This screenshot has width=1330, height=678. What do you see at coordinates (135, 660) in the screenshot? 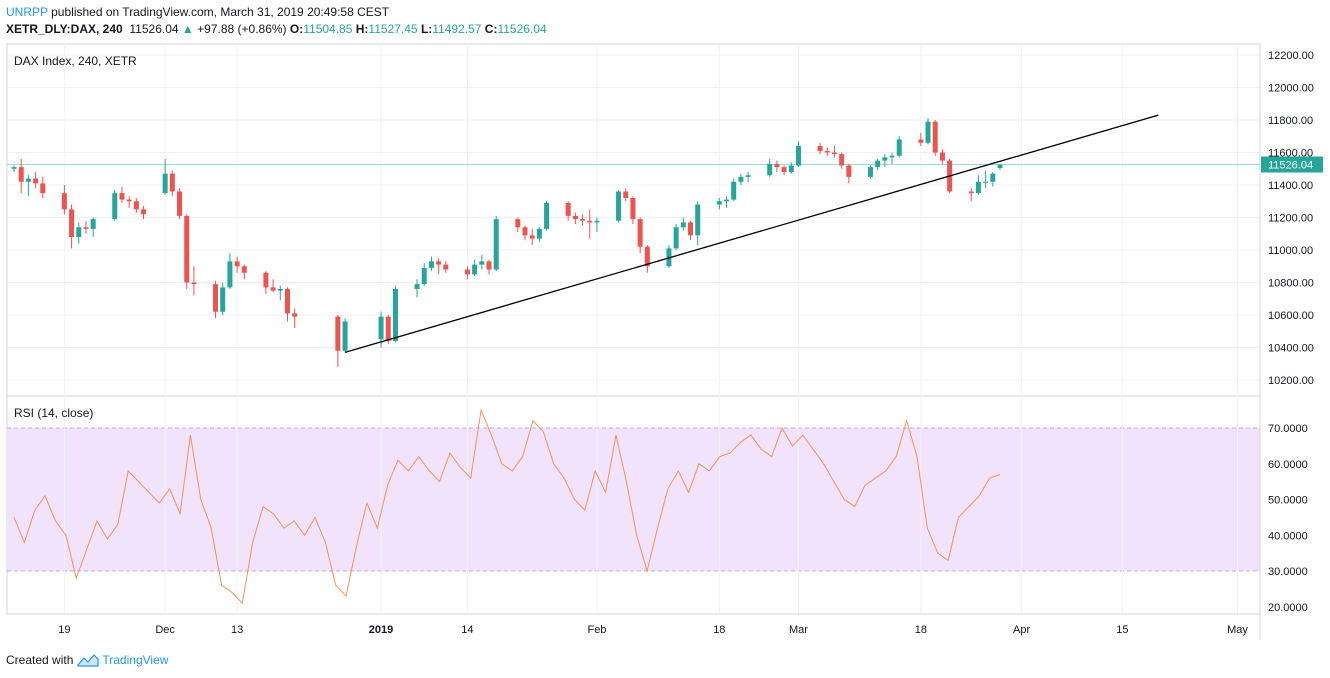
I see `tradingview-link: TradingView` at bounding box center [135, 660].